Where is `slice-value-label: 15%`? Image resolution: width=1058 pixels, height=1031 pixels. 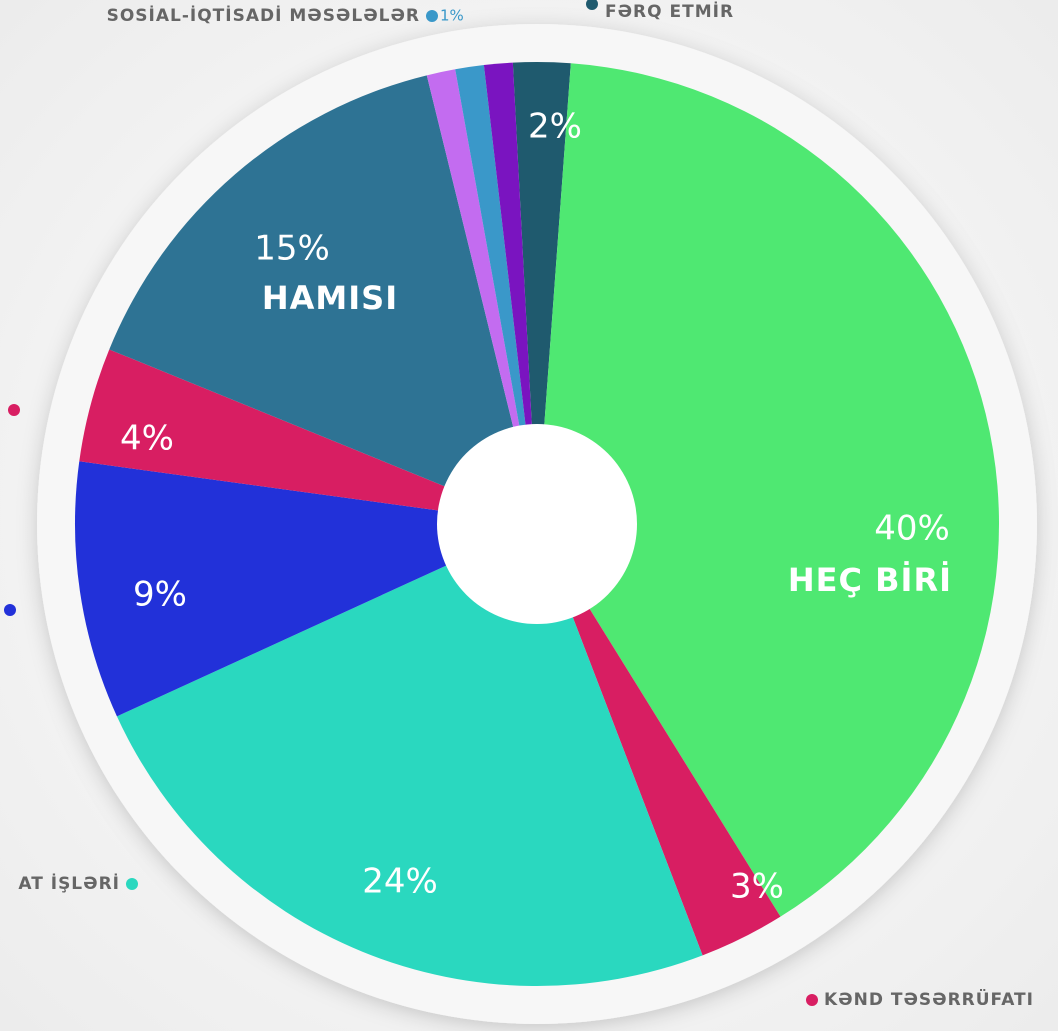
slice-value-label: 15% is located at coordinates (292, 249).